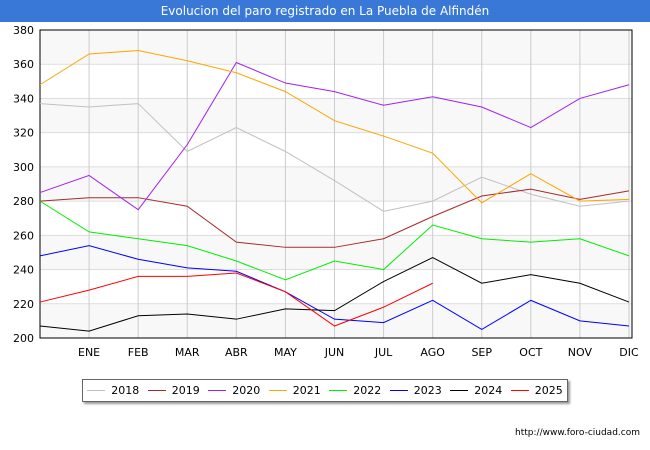  What do you see at coordinates (138, 352) in the screenshot?
I see `x-tick-label: FEB` at bounding box center [138, 352].